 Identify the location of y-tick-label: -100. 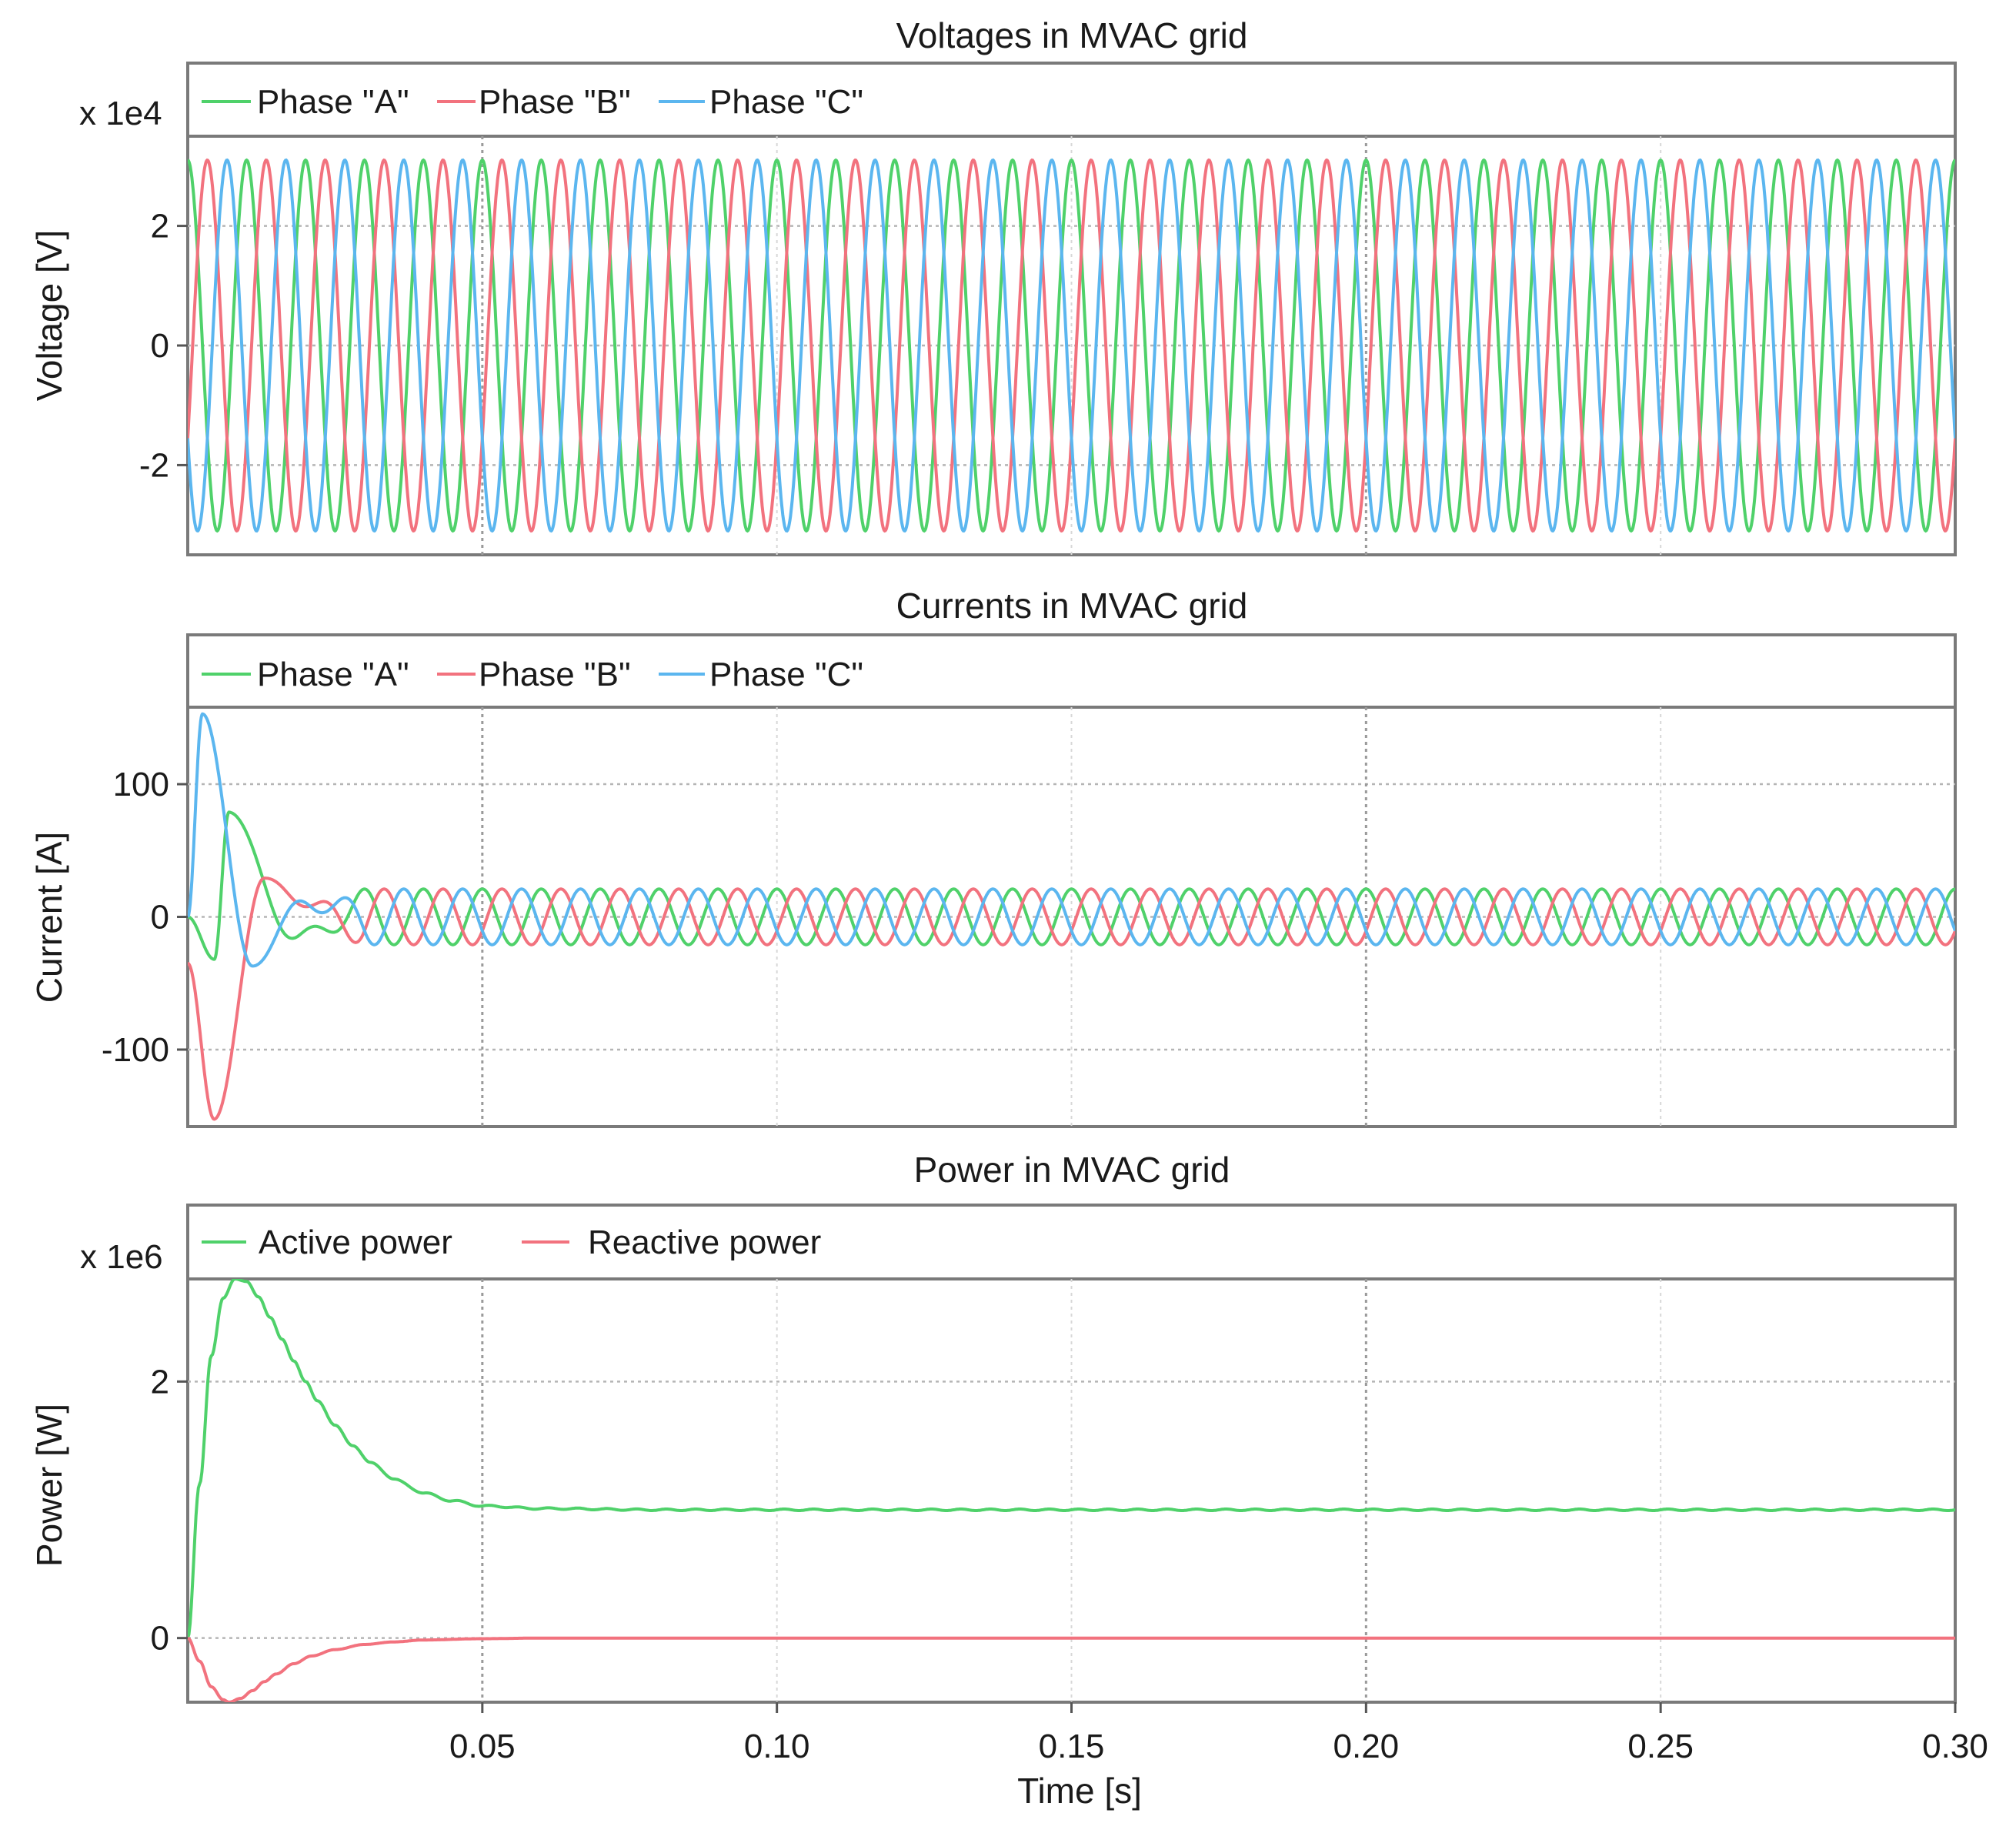
(135, 1050).